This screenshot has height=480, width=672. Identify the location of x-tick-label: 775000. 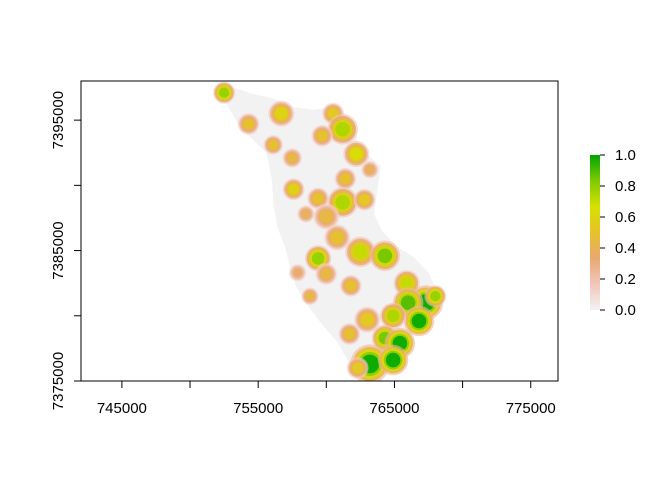
(531, 408).